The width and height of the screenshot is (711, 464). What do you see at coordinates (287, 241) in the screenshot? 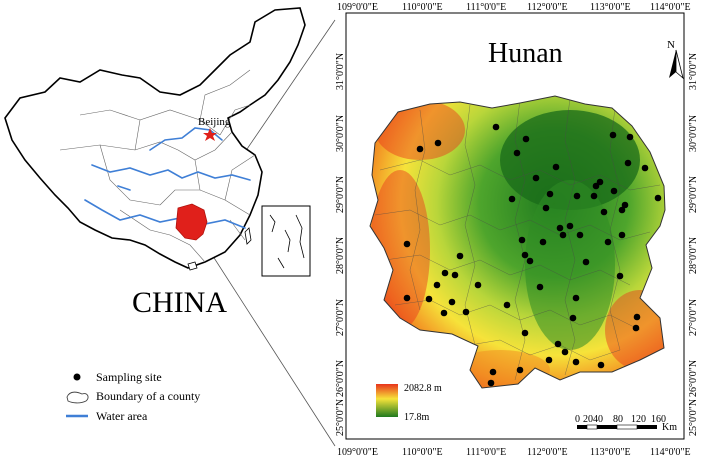
I see `south-china-sea-islands` at bounding box center [287, 241].